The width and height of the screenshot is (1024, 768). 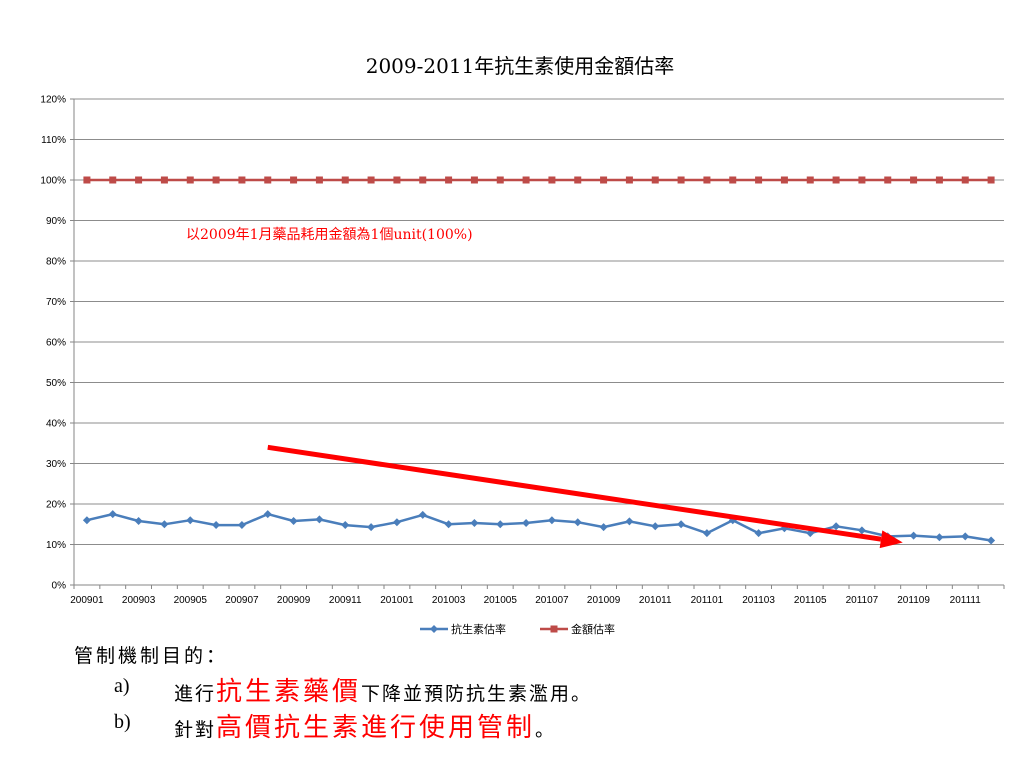 What do you see at coordinates (56, 343) in the screenshot?
I see `y-tick-label: 60%` at bounding box center [56, 343].